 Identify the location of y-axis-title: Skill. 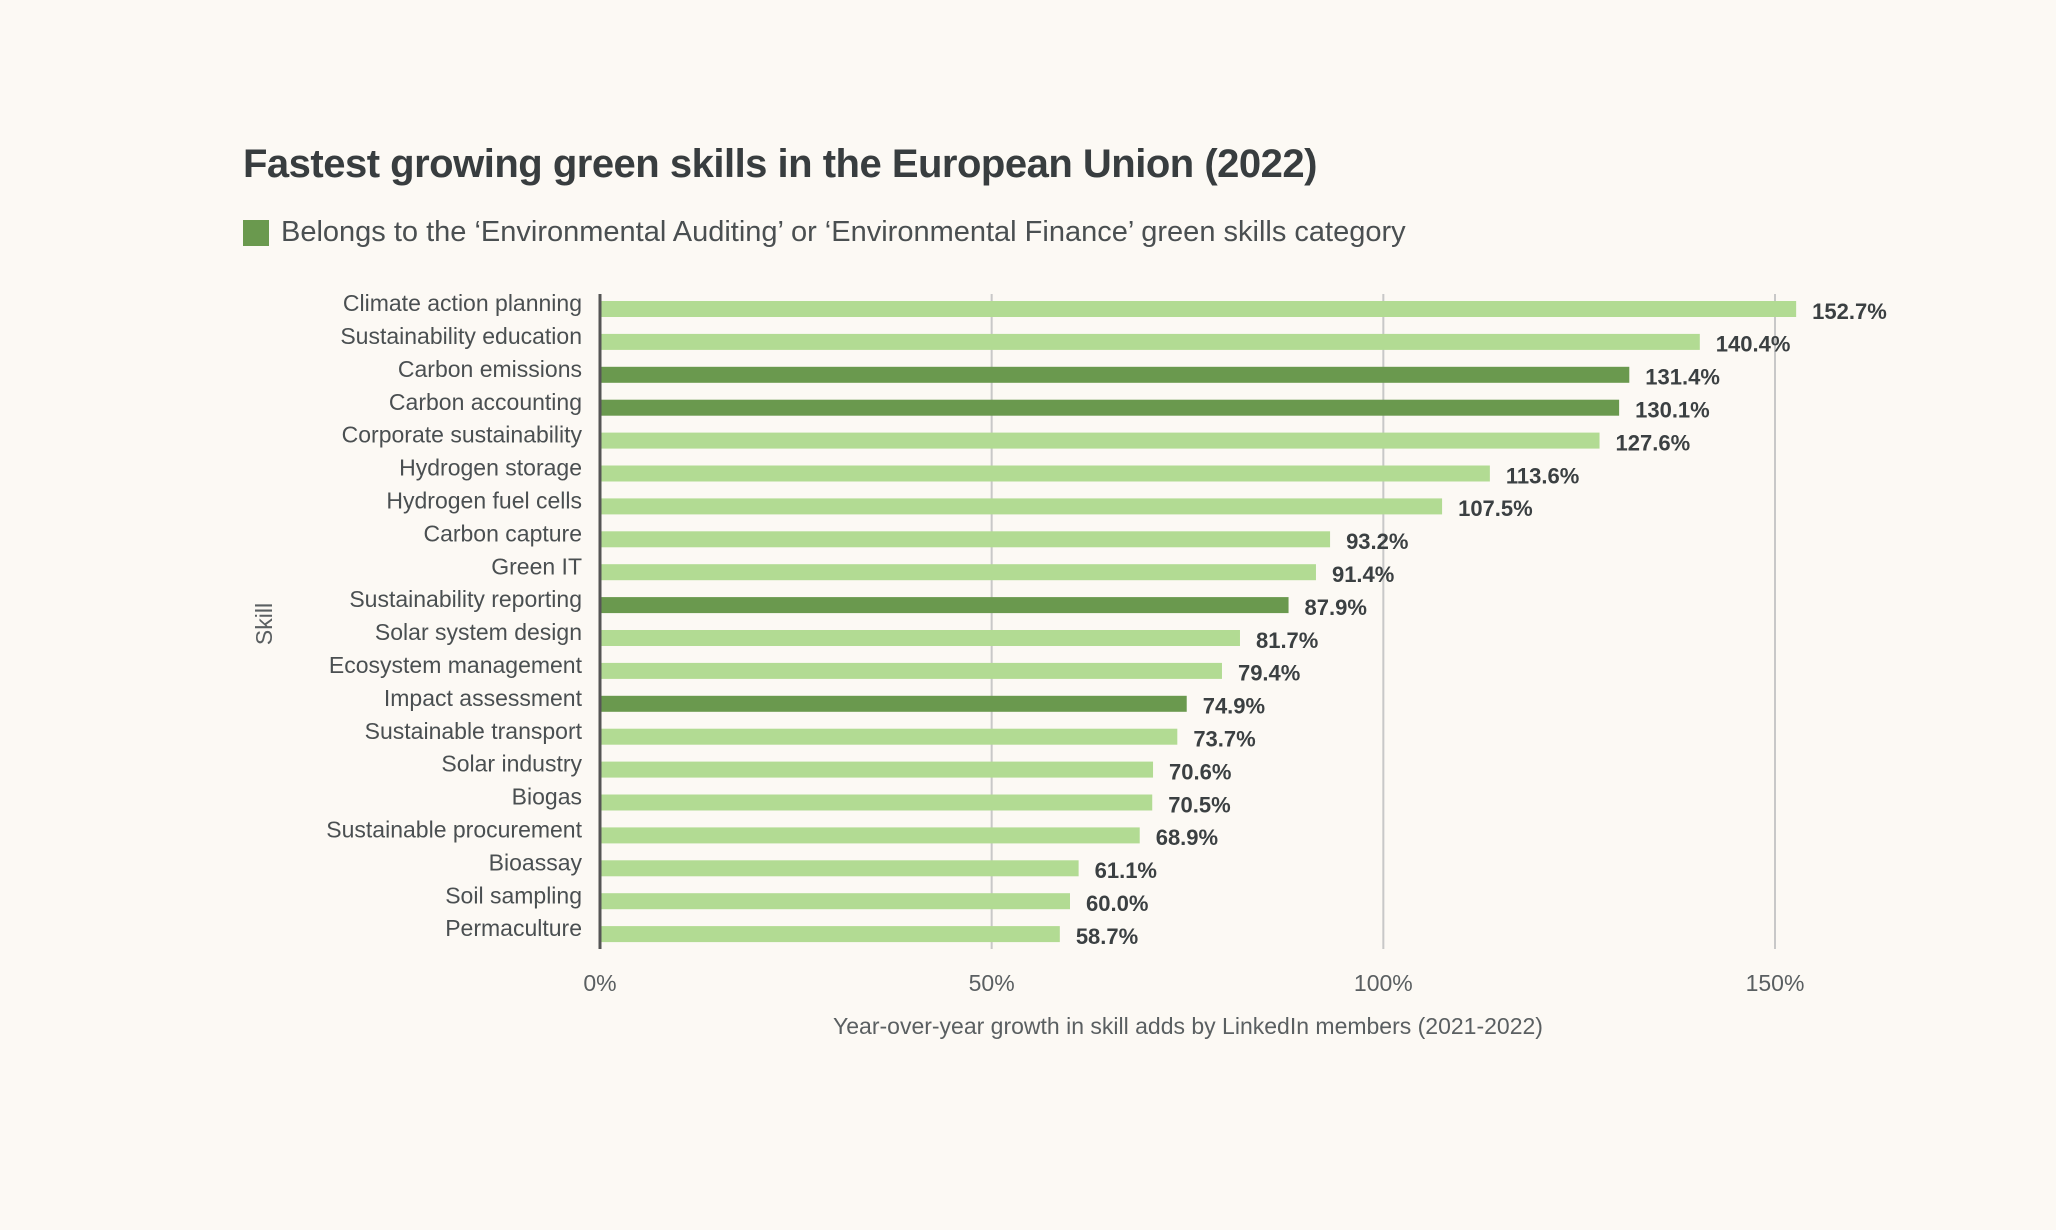
(264, 624).